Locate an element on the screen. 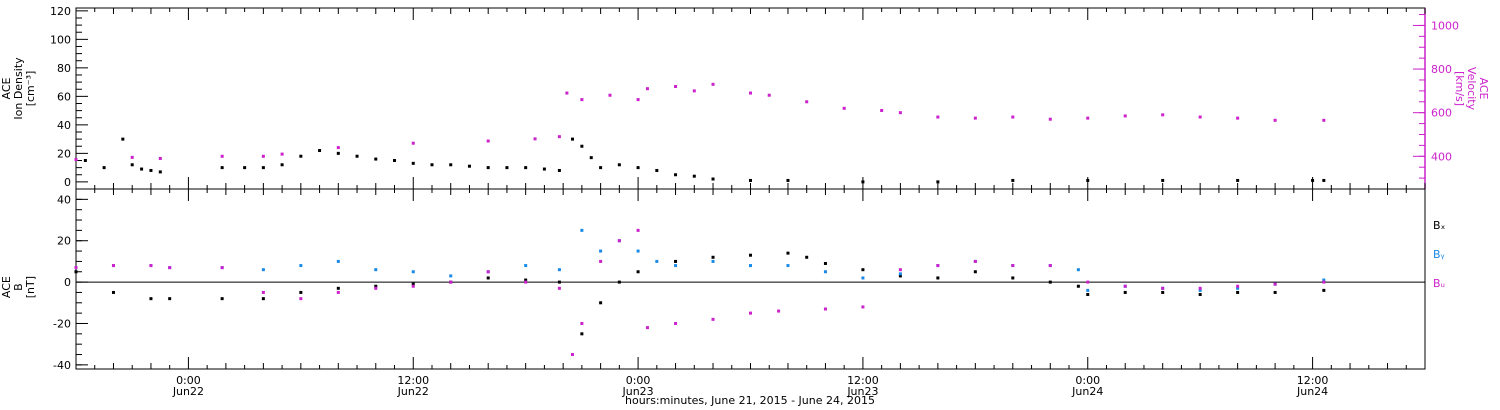 Image resolution: width=1500 pixels, height=410 pixels. density-axis-title-line: [cm⁻³] is located at coordinates (30, 89).